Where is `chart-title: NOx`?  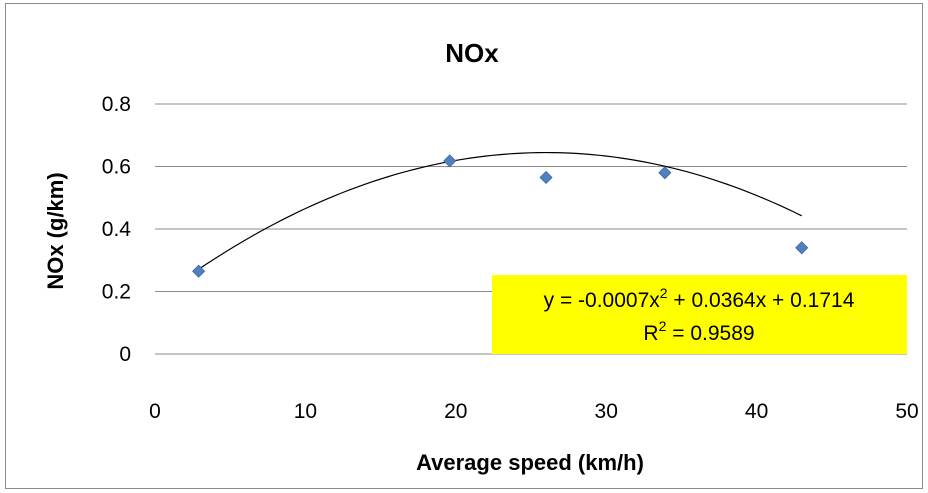
chart-title: NOx is located at coordinates (472, 53).